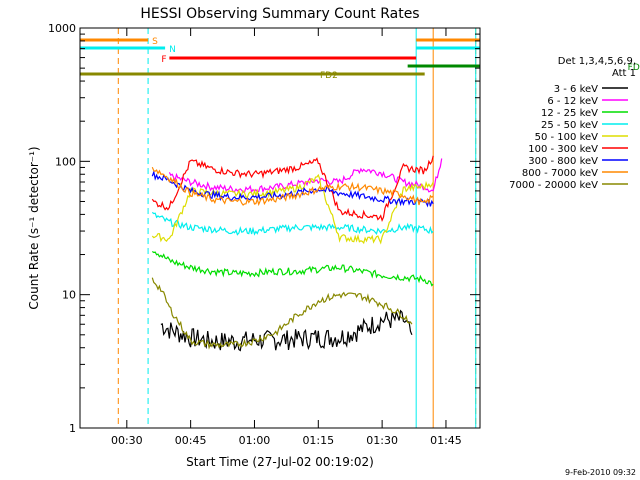 The width and height of the screenshot is (640, 480). Describe the element at coordinates (127, 440) in the screenshot. I see `x-tick-label: 00:30` at that location.